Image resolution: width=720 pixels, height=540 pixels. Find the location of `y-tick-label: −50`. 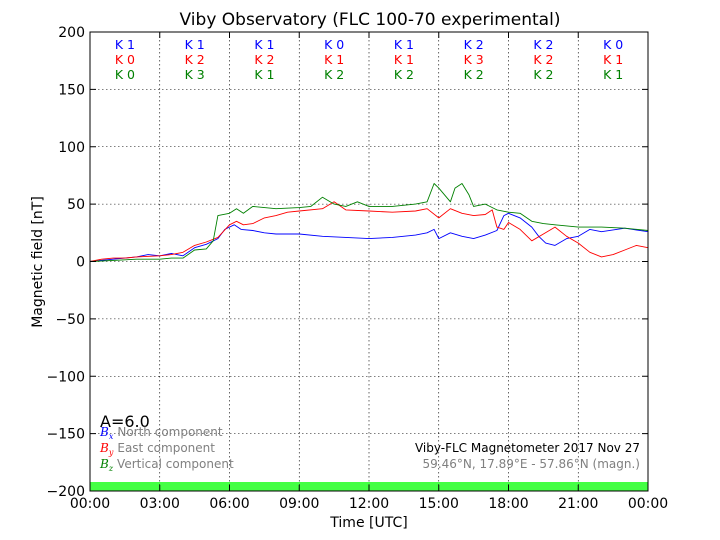

y-tick-label: −50 is located at coordinates (70, 320).